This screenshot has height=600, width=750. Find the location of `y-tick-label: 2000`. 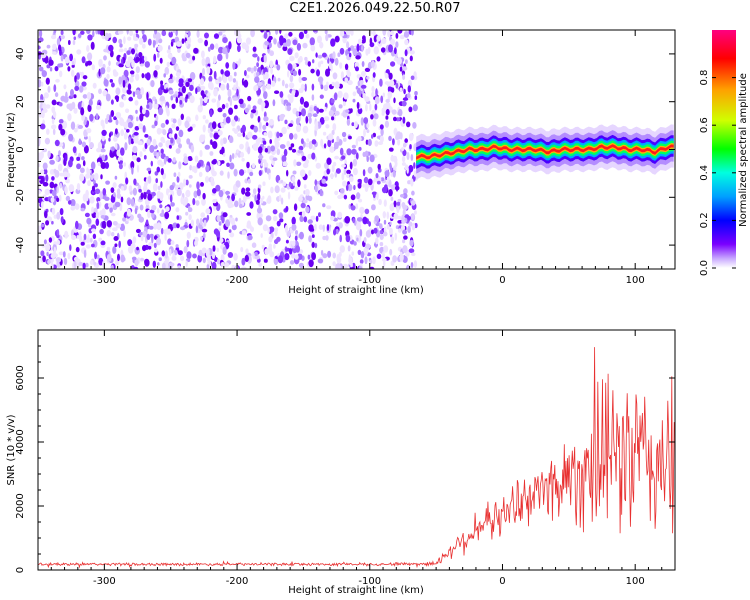

y-tick-label: 2000 is located at coordinates (20, 505).